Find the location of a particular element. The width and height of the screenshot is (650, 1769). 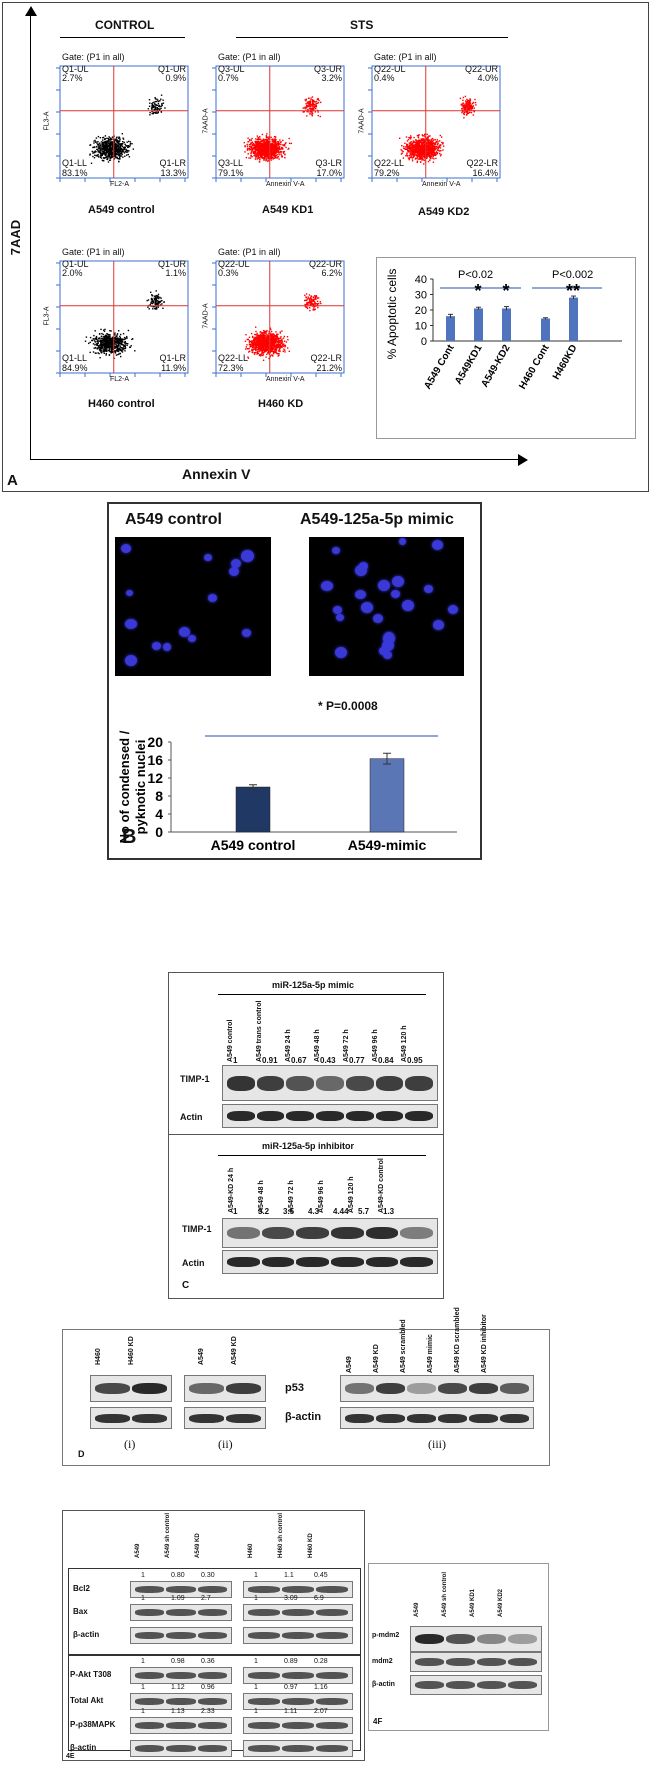

quad-ur-value: 6.2% is located at coordinates (331, 273).